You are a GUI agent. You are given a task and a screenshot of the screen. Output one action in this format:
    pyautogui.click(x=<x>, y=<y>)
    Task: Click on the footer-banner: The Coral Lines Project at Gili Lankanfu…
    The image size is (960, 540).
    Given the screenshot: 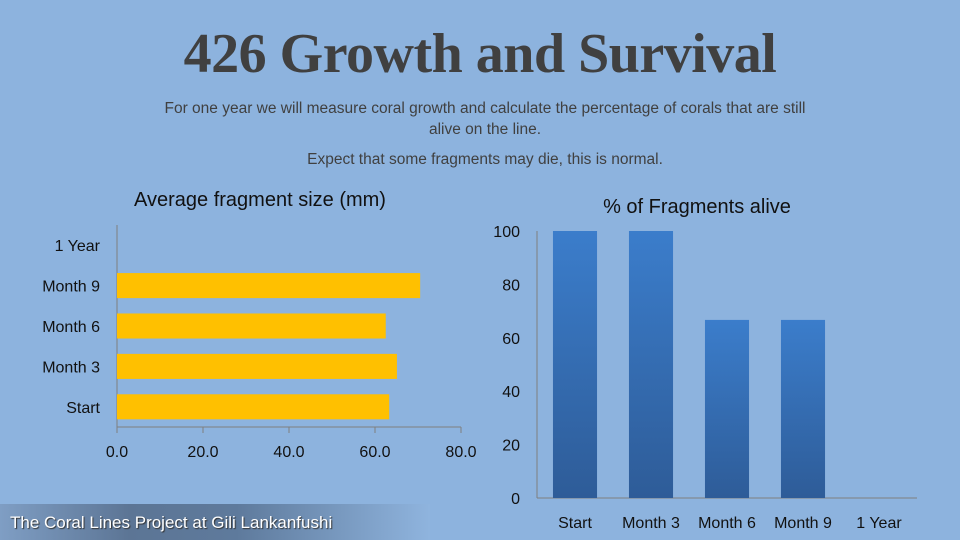 What is the action you would take?
    pyautogui.click(x=215, y=522)
    